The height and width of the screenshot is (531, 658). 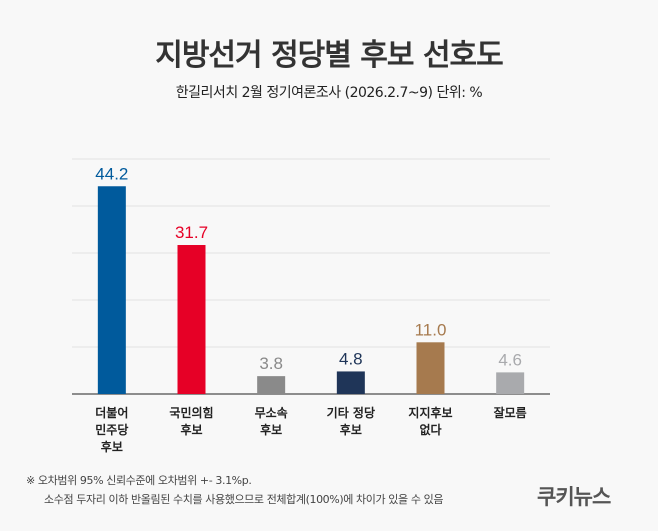 I want to click on chart-title: 지방선거 정당별 후보 선호도, so click(x=329, y=55).